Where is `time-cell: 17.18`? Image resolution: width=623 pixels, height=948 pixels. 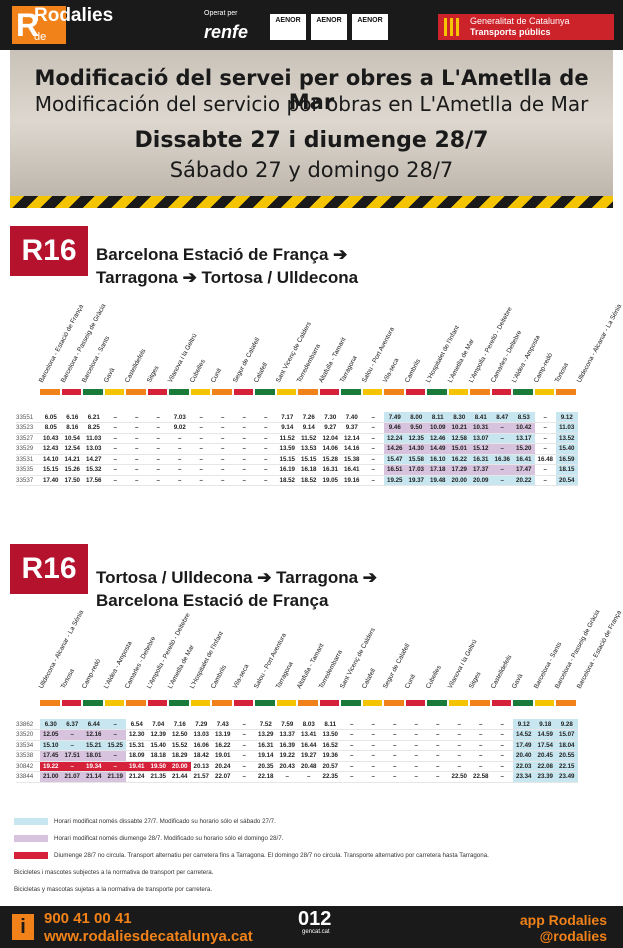
time-cell: 17.18 is located at coordinates (438, 470).